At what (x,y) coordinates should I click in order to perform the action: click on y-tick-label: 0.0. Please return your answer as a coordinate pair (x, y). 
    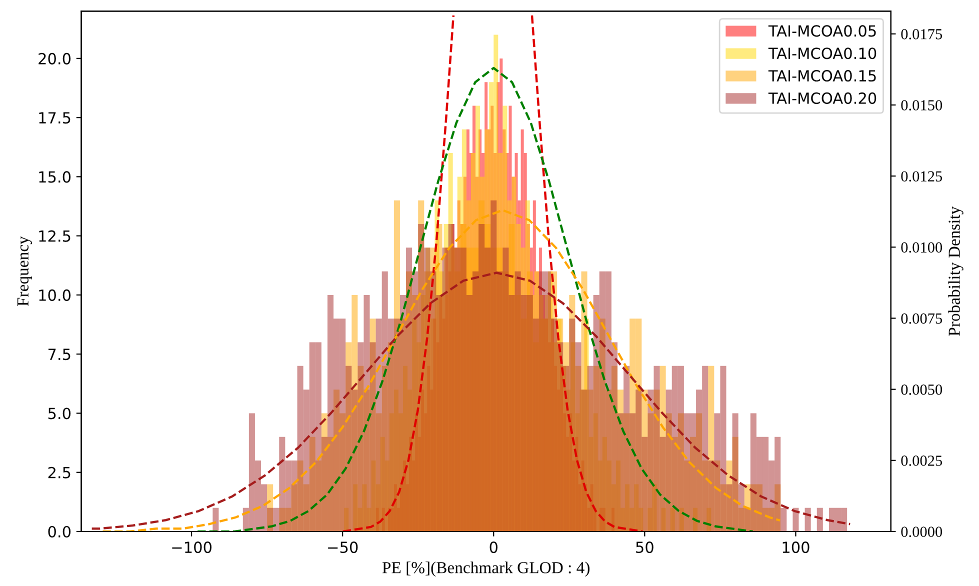
    Looking at the image, I should click on (59, 532).